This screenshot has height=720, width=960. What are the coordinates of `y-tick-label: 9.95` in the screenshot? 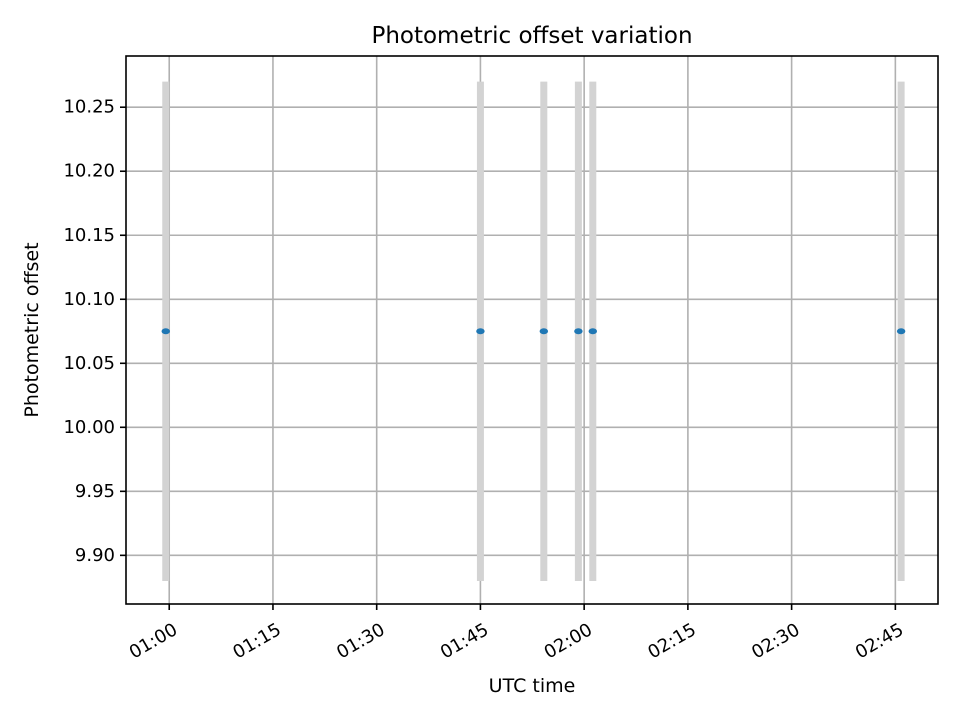 It's located at (95, 491).